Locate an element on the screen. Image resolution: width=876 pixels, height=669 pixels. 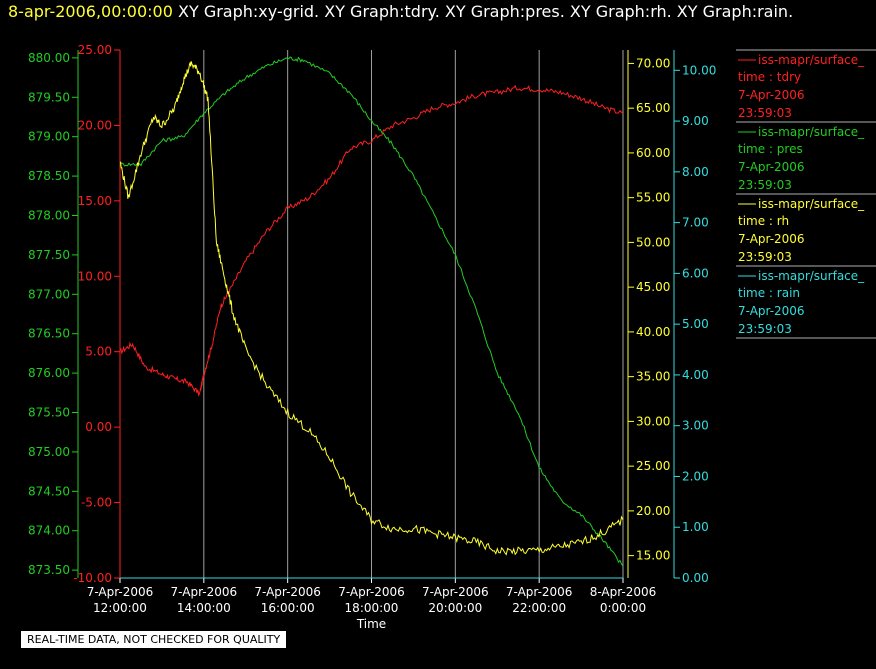
tdry-tick-label: -5.00 is located at coordinates (96, 503).